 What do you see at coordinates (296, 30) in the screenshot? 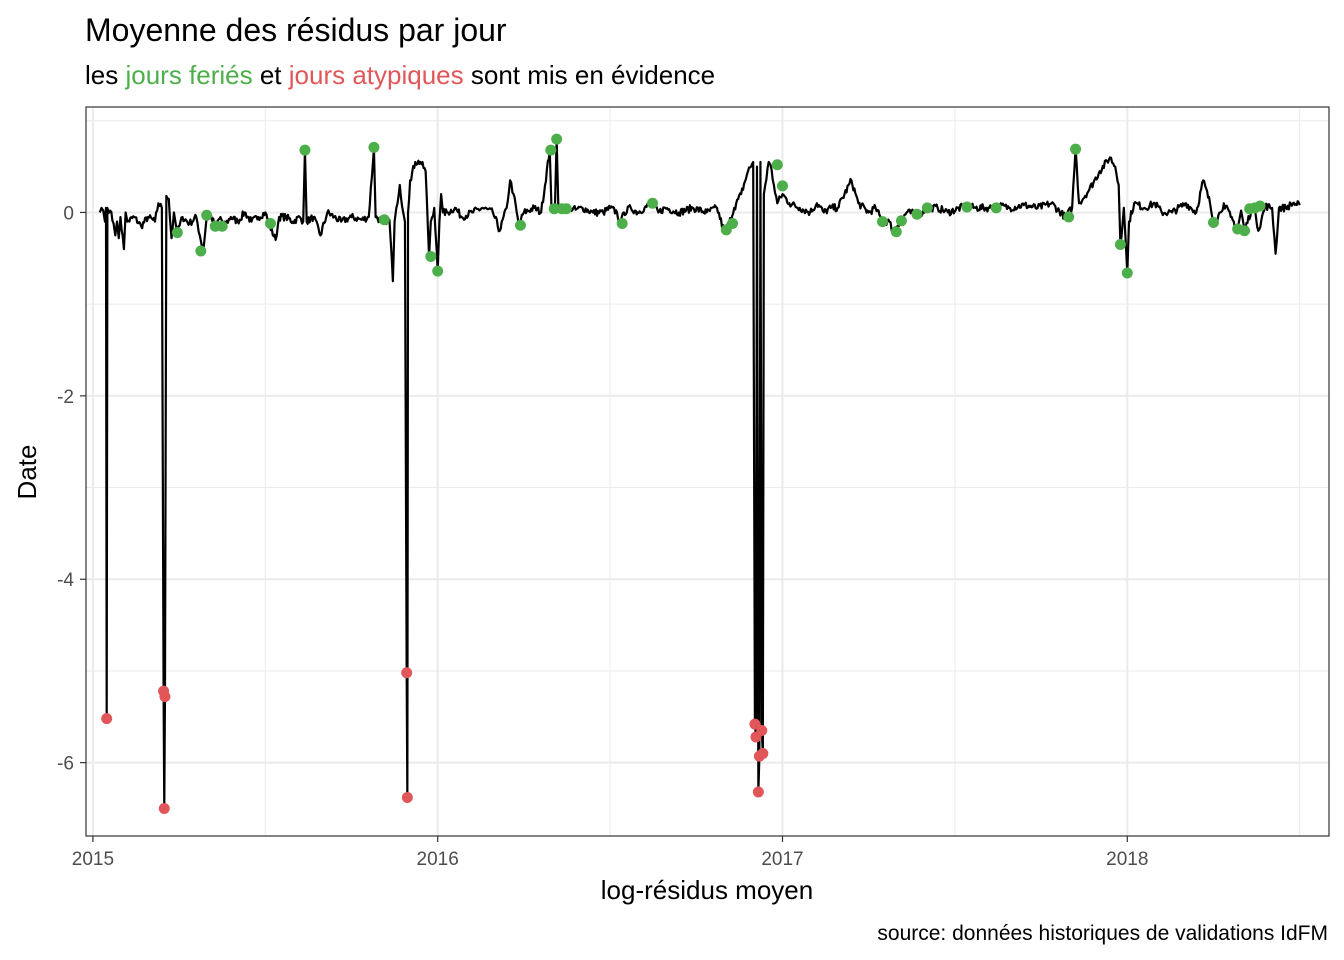
I see `chart-title: Moyenne des résidus par jour` at bounding box center [296, 30].